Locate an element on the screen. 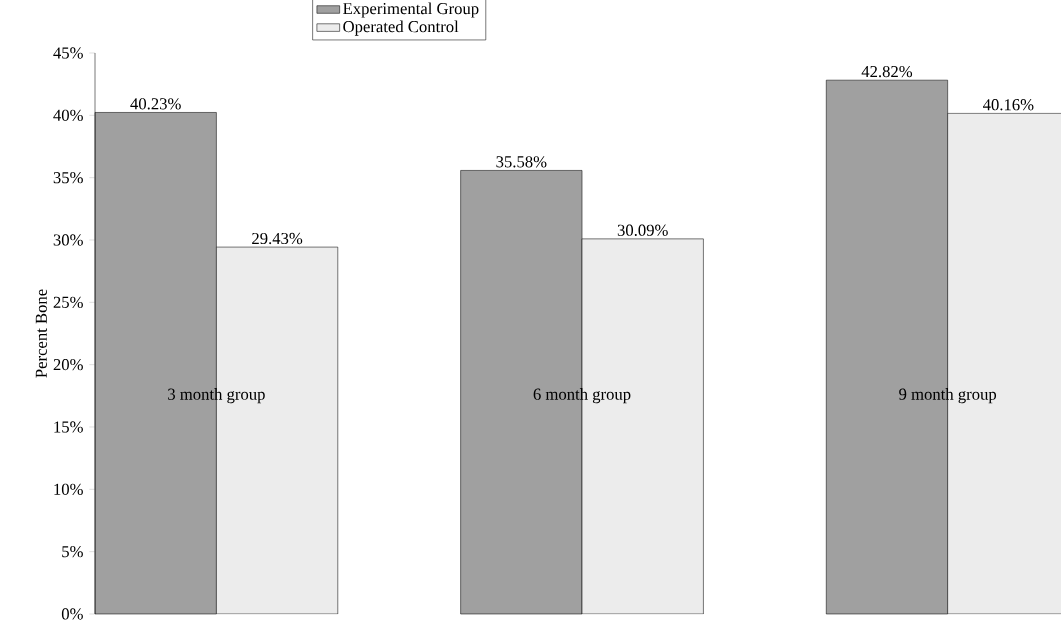 Image resolution: width=1061 pixels, height=623 pixels. y-tick-label: 15% is located at coordinates (68, 427).